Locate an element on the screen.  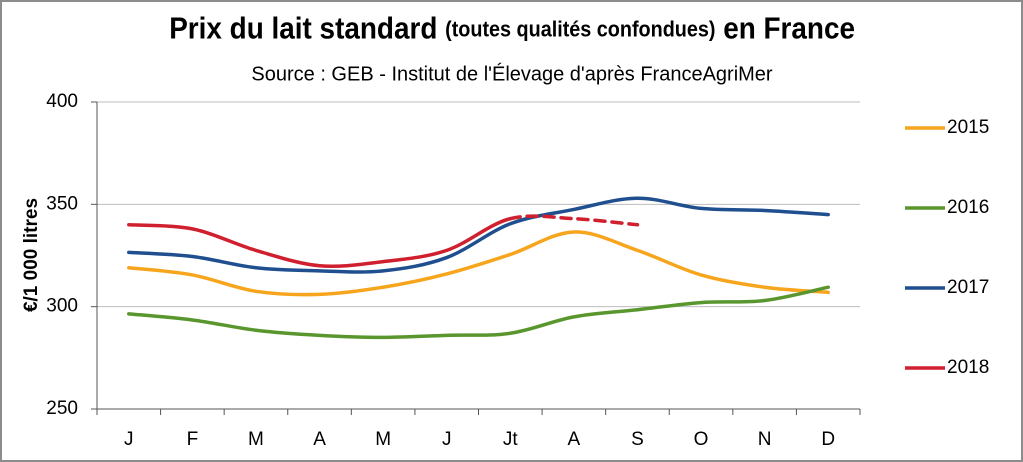
legend-label: 2016 is located at coordinates (968, 207).